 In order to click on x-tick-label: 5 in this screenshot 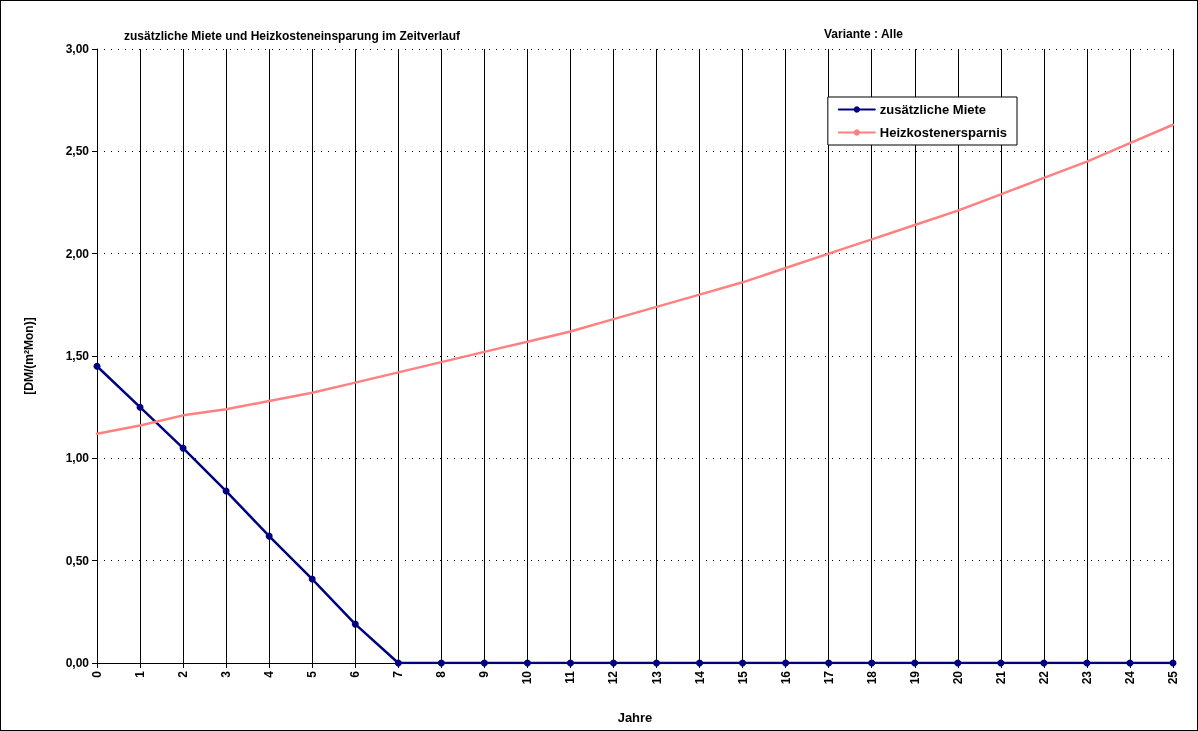, I will do `click(312, 674)`.